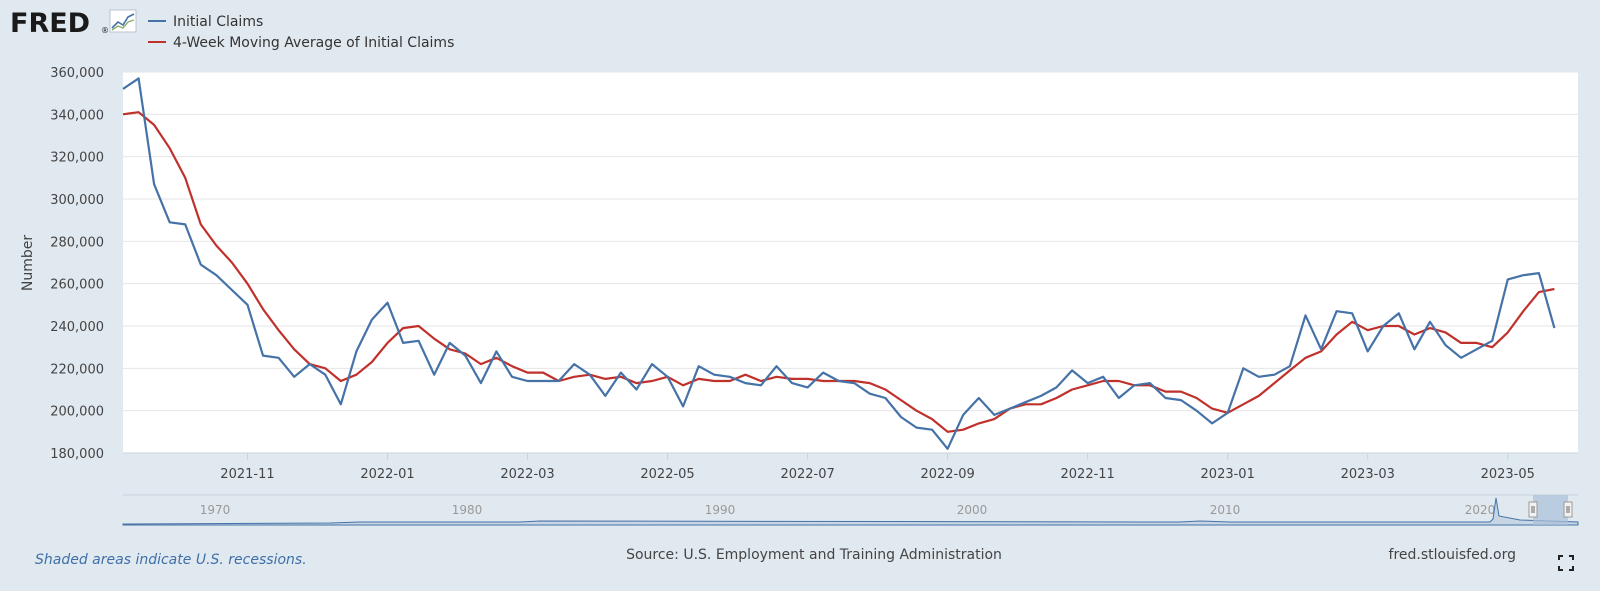  Describe the element at coordinates (667, 474) in the screenshot. I see `x-tick-label: 2022-05` at that location.